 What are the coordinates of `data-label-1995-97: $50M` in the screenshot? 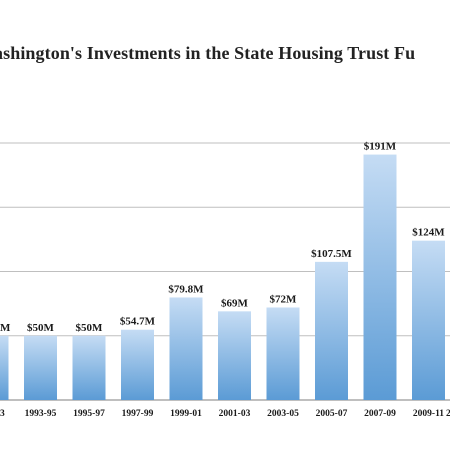 It's located at (90, 328).